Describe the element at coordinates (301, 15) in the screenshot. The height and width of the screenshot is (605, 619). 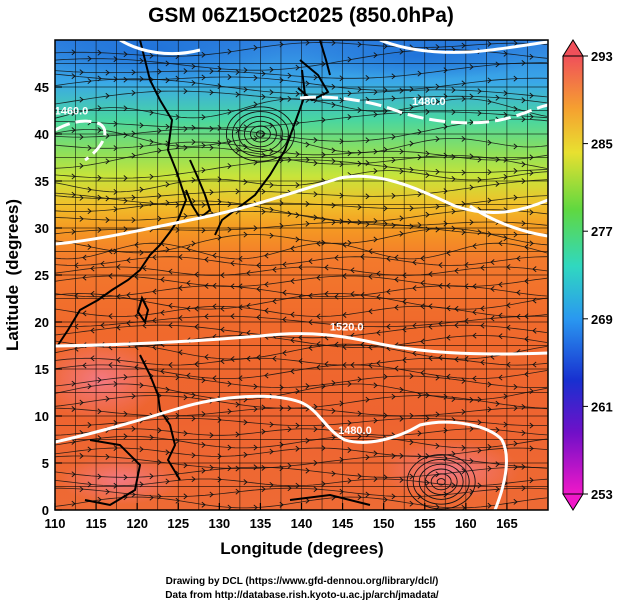
I see `chart-title: GSM 06Z15Oct2025 (850.0hPa)` at that location.